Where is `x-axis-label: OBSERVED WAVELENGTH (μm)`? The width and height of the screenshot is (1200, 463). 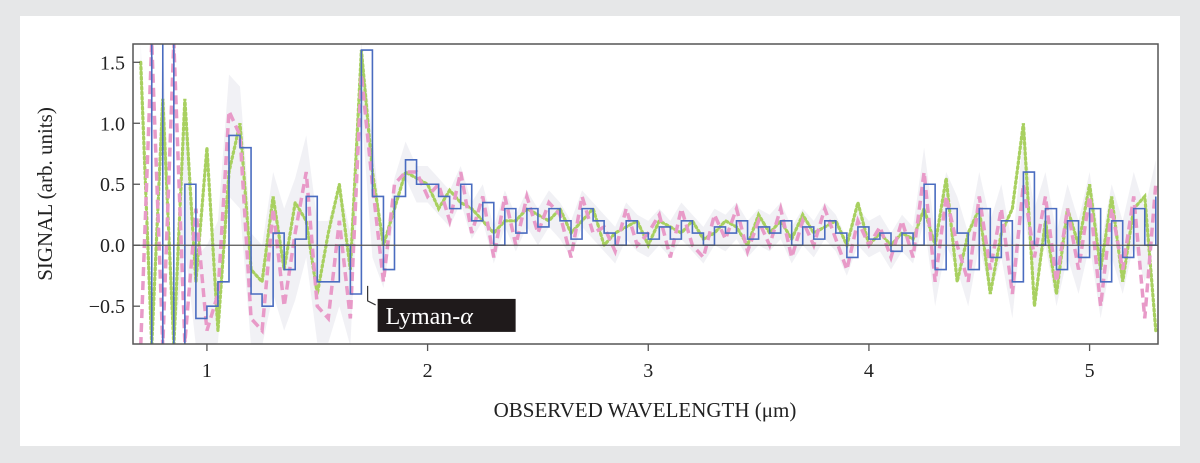 x-axis-label: OBSERVED WAVELENGTH (μm) is located at coordinates (645, 410).